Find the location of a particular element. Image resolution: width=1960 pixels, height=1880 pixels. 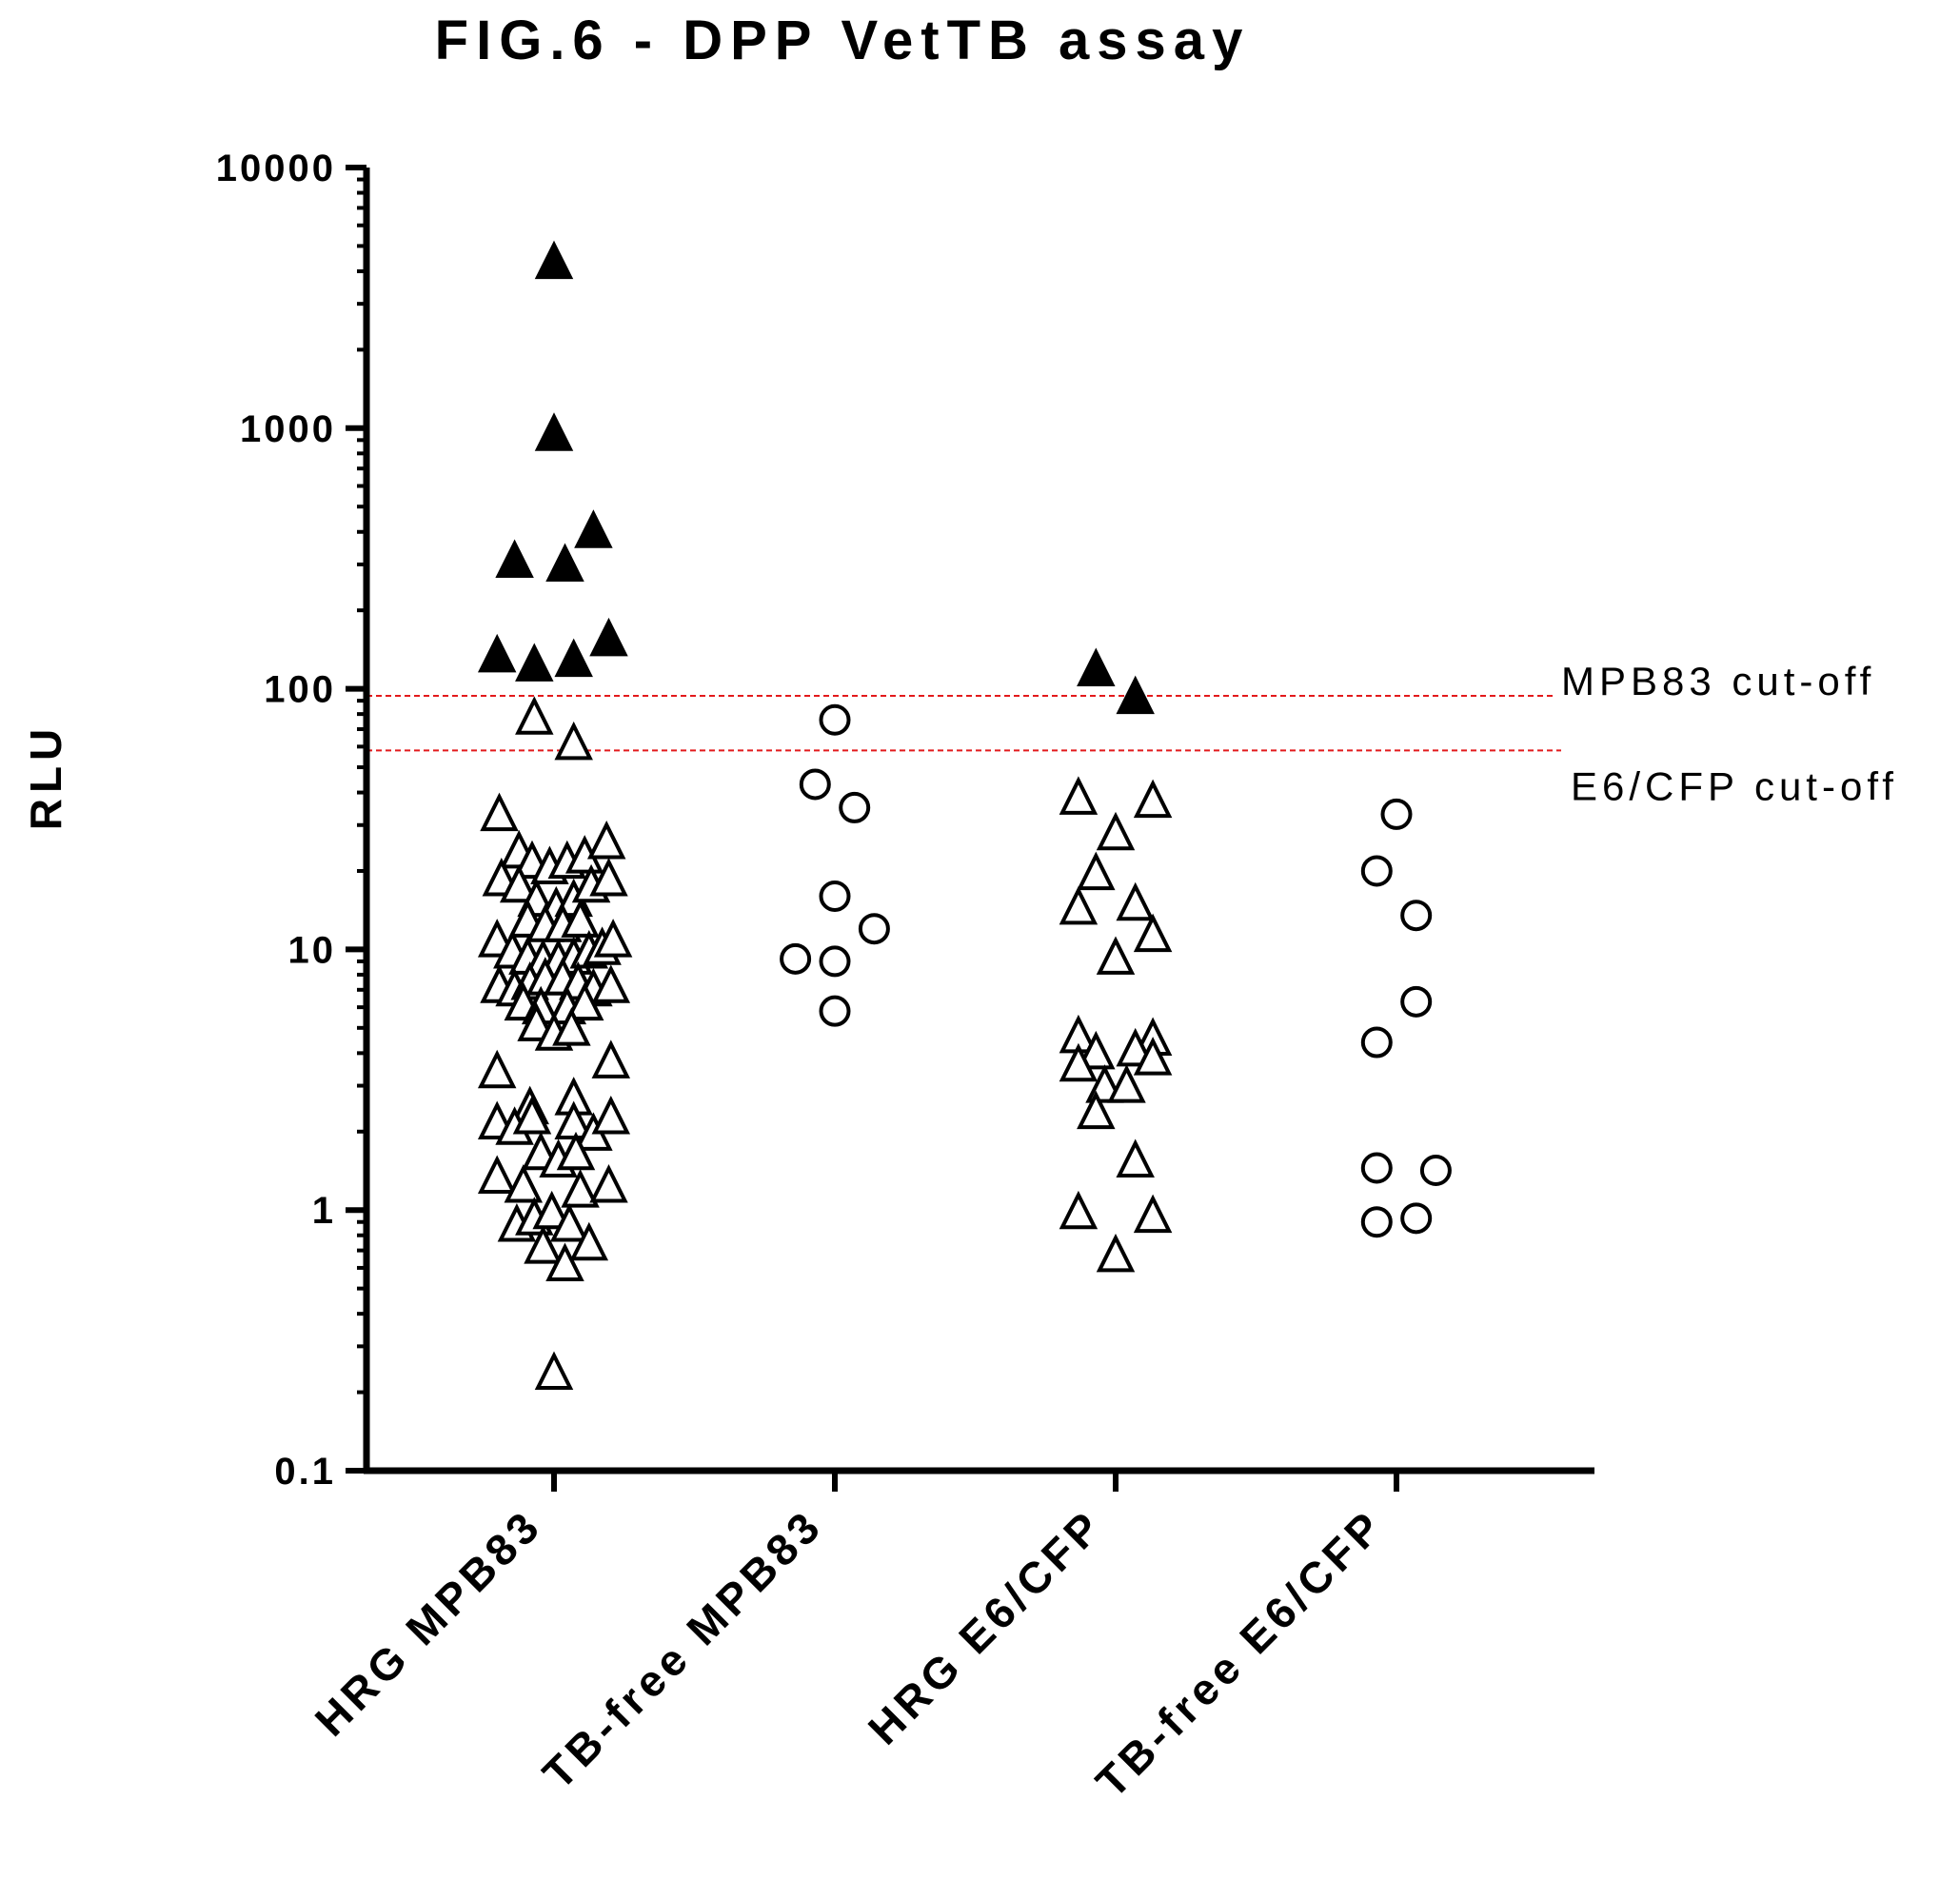

y-tick-label: 100 is located at coordinates (300, 690).